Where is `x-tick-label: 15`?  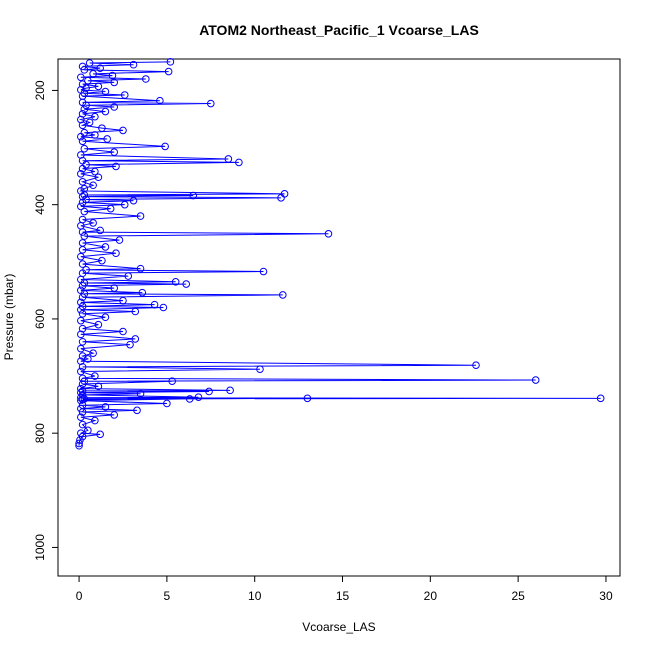
x-tick-label: 15 is located at coordinates (343, 596).